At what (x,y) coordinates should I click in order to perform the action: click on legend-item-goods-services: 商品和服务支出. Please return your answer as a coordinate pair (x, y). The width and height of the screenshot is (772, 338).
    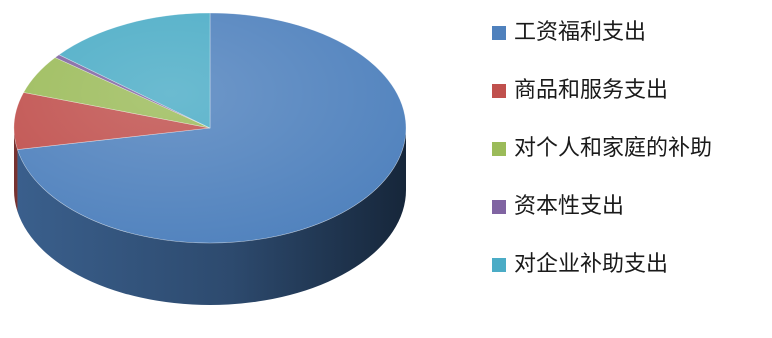
    Looking at the image, I should click on (629, 90).